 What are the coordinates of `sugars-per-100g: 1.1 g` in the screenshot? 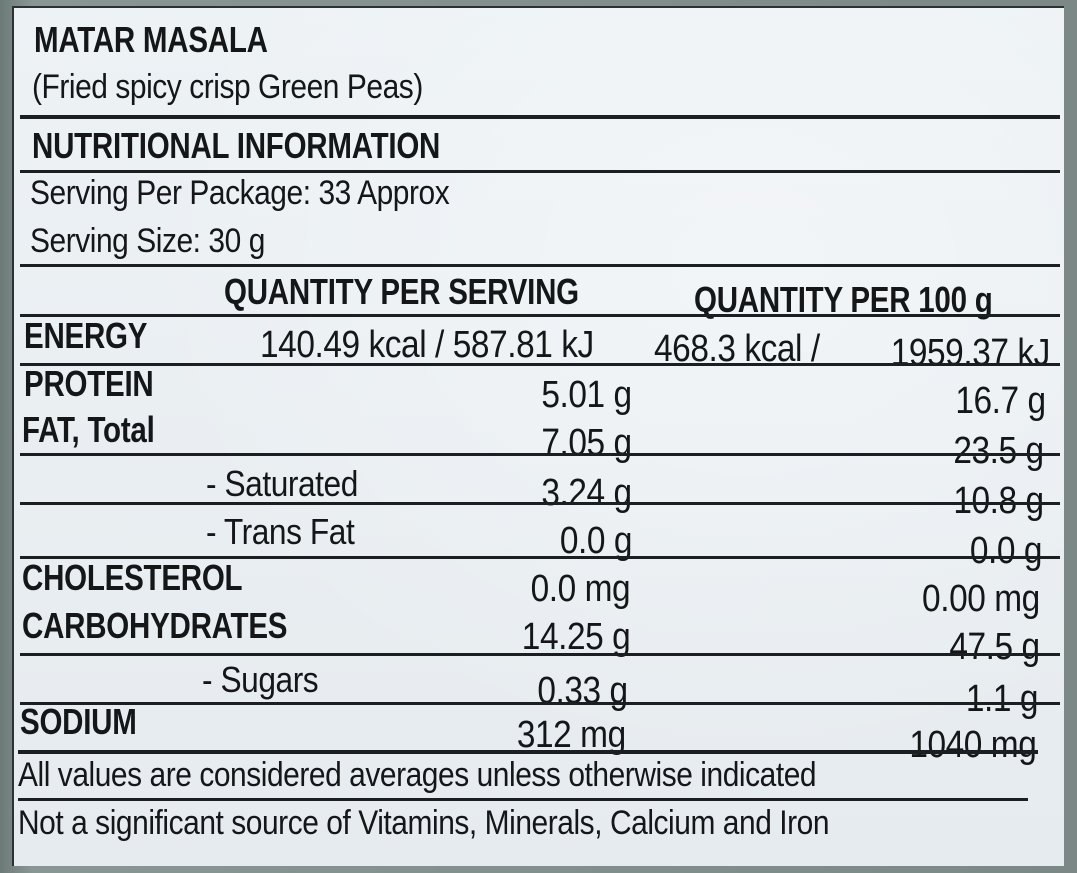 It's located at (1002, 699).